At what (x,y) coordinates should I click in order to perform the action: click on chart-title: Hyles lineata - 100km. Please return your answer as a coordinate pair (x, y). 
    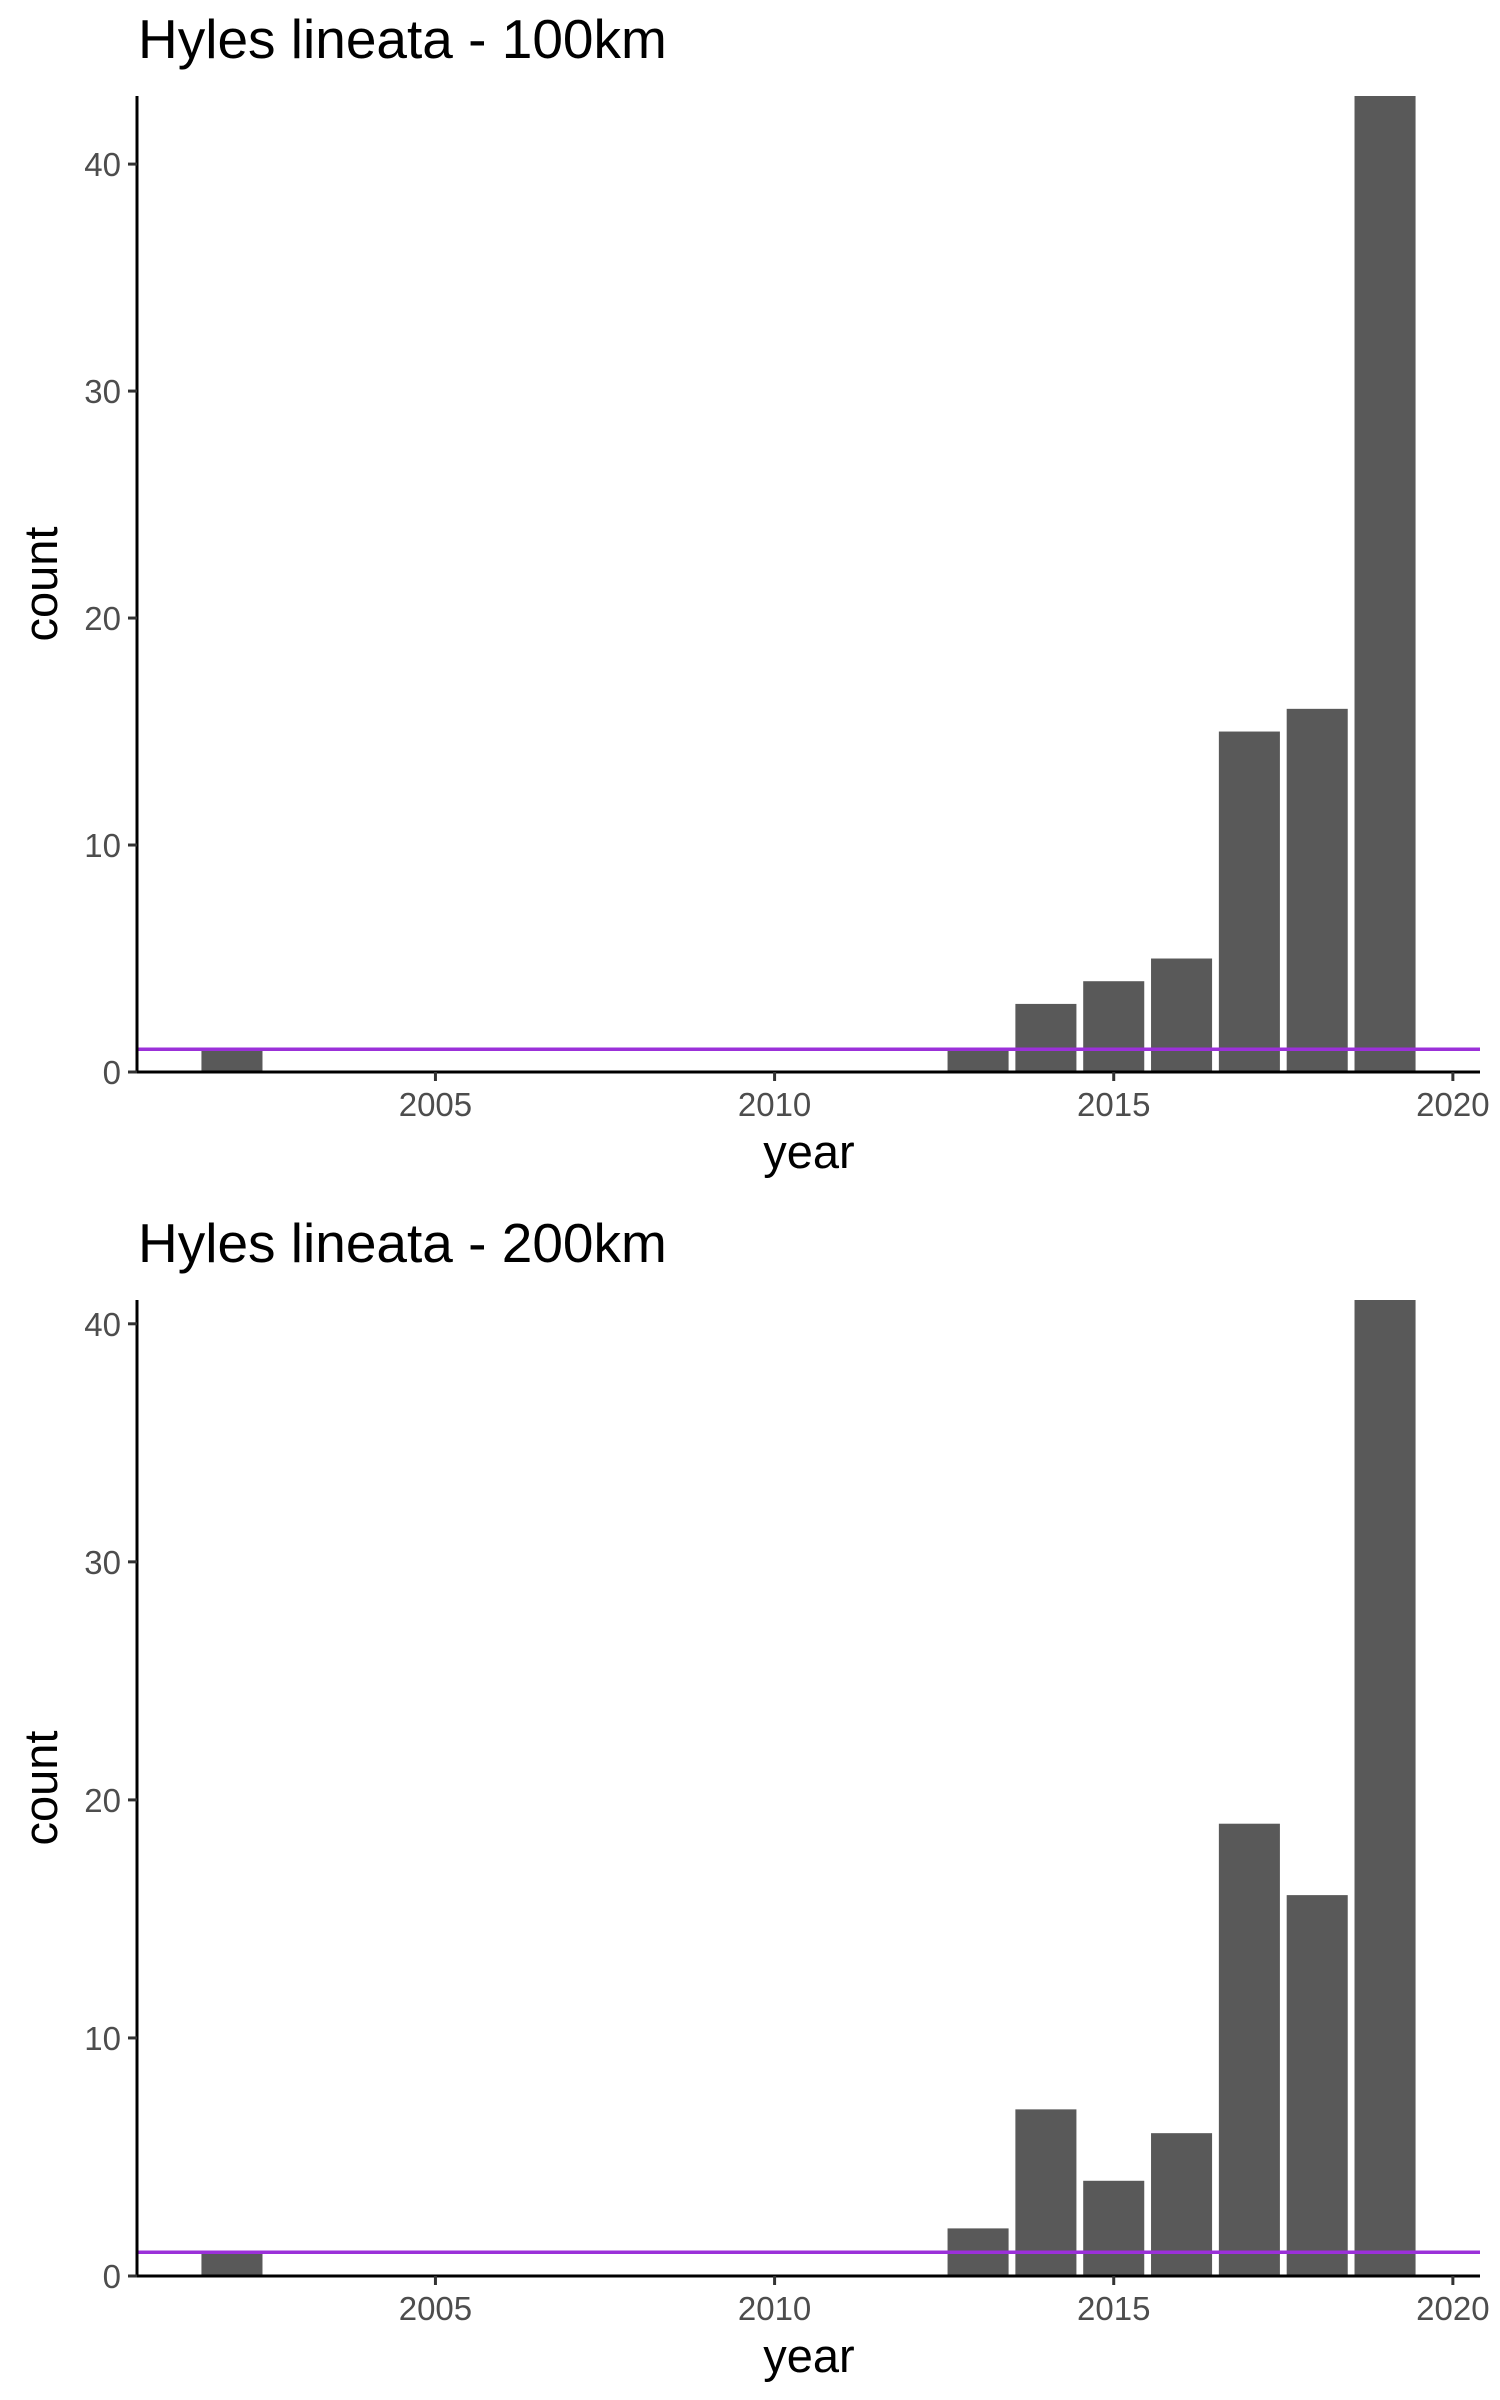
    Looking at the image, I should click on (402, 39).